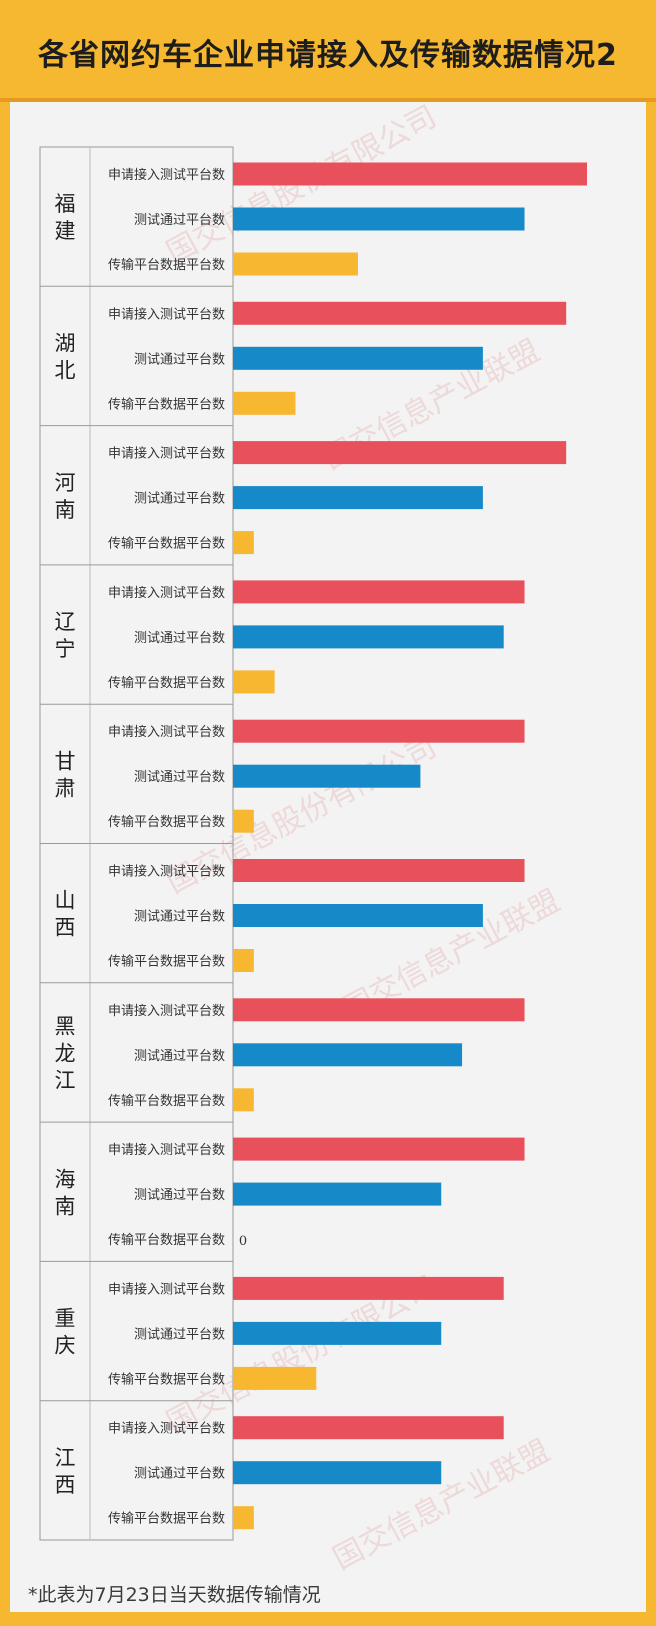 The image size is (656, 1626). What do you see at coordinates (65, 635) in the screenshot?
I see `province-label: 辽宁` at bounding box center [65, 635].